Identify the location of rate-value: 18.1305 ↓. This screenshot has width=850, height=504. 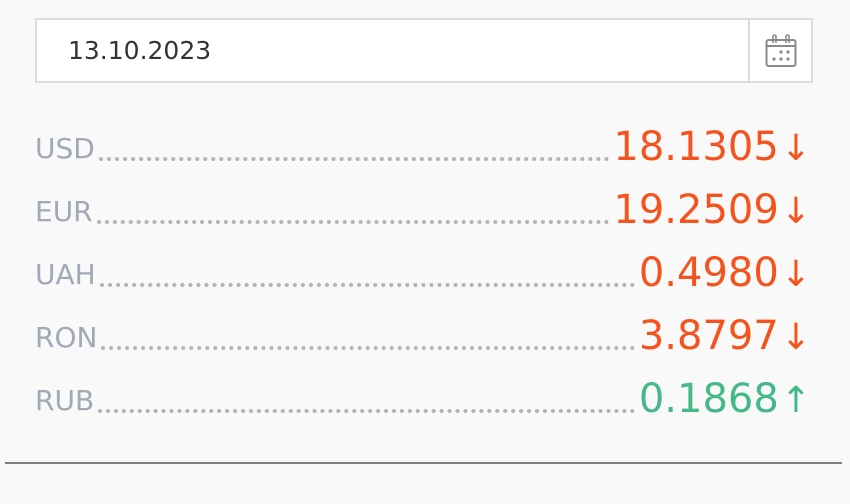
(712, 149).